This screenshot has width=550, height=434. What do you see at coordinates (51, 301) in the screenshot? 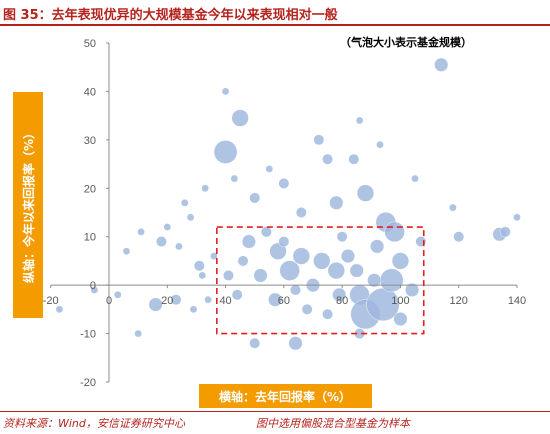
I see `x-tick-label: -20` at bounding box center [51, 301].